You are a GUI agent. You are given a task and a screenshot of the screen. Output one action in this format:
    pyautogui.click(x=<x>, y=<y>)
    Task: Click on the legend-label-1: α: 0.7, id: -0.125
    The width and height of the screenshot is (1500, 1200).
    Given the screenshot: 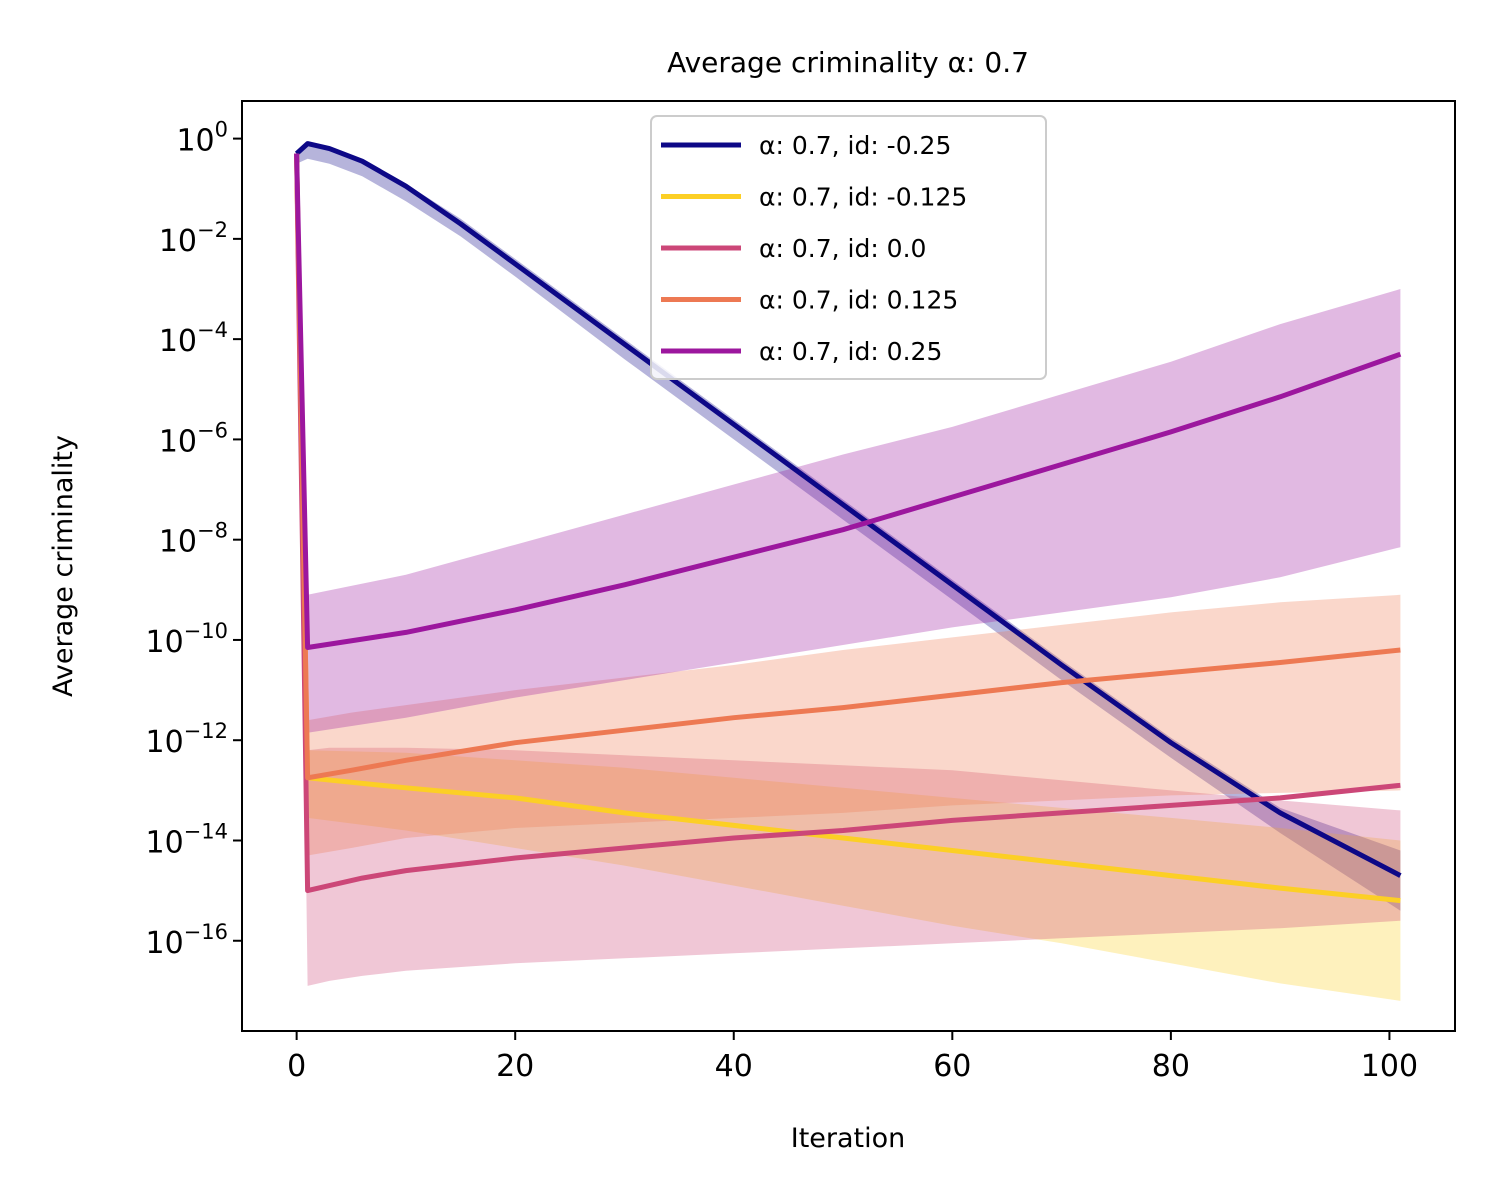 What is the action you would take?
    pyautogui.click(x=863, y=197)
    